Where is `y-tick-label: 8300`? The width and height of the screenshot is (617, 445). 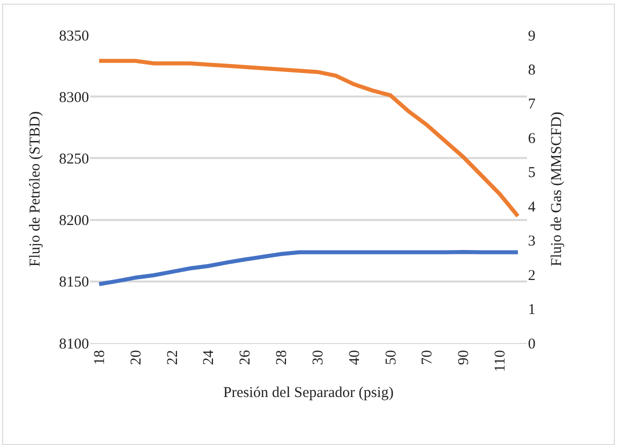 y-tick-label: 8300 is located at coordinates (74, 98).